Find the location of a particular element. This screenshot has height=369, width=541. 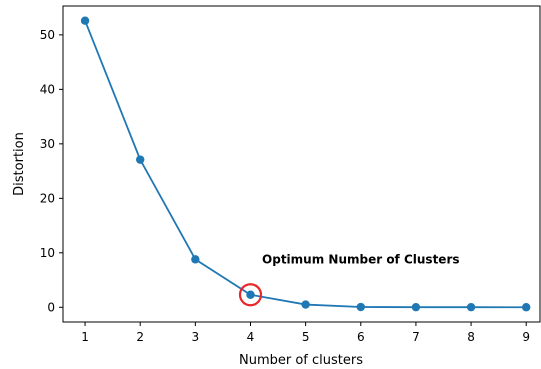

x-tick-label: 6 is located at coordinates (361, 337).